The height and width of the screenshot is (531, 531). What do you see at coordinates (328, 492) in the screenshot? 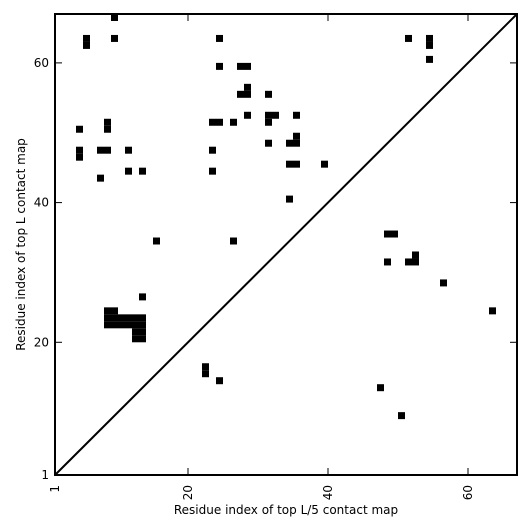
I see `x-tick-label: 40` at bounding box center [328, 492].